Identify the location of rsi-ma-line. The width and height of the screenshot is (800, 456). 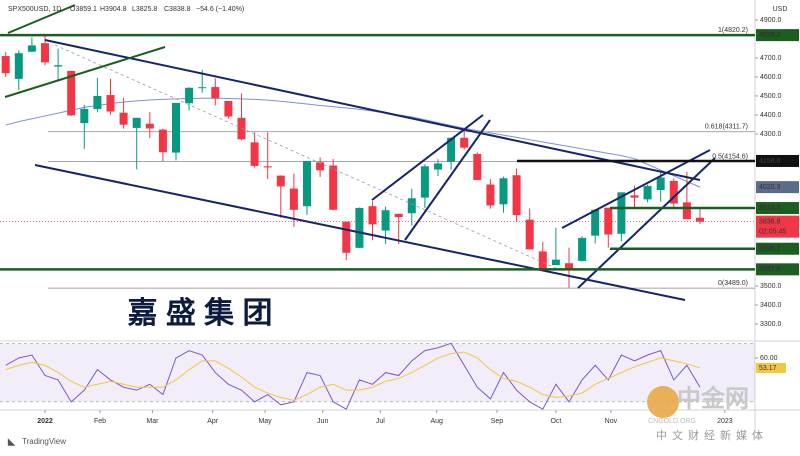
(353, 376).